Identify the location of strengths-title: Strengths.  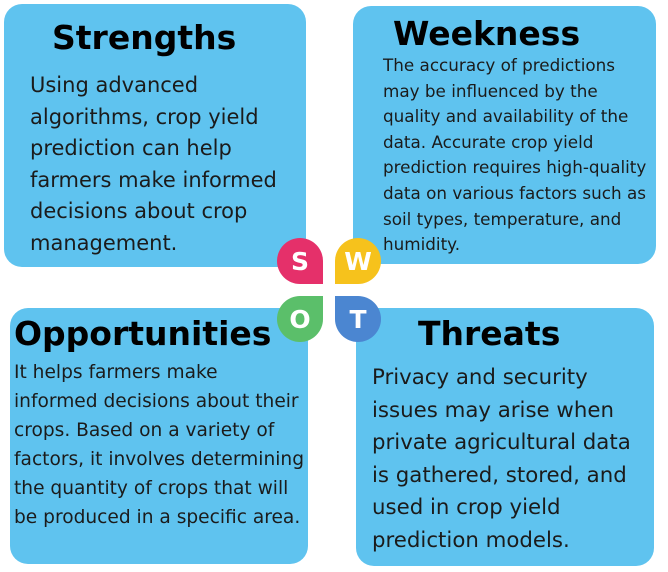
(144, 37).